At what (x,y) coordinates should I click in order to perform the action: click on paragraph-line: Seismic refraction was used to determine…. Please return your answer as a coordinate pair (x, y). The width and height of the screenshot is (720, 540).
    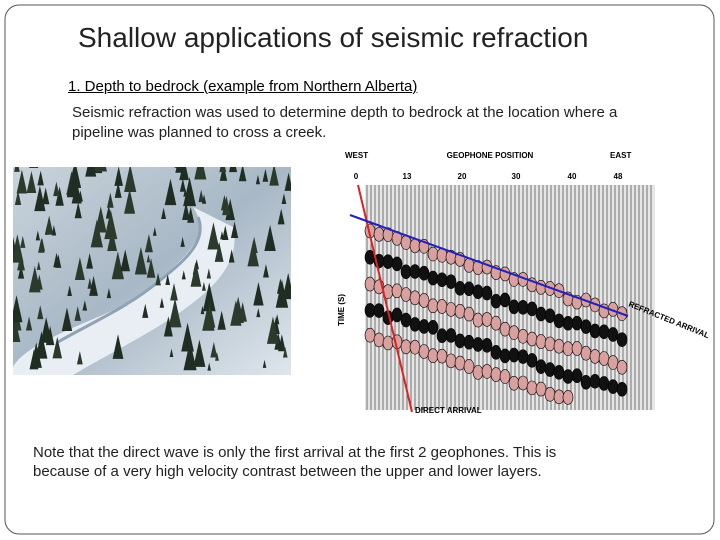
    Looking at the image, I should click on (345, 112).